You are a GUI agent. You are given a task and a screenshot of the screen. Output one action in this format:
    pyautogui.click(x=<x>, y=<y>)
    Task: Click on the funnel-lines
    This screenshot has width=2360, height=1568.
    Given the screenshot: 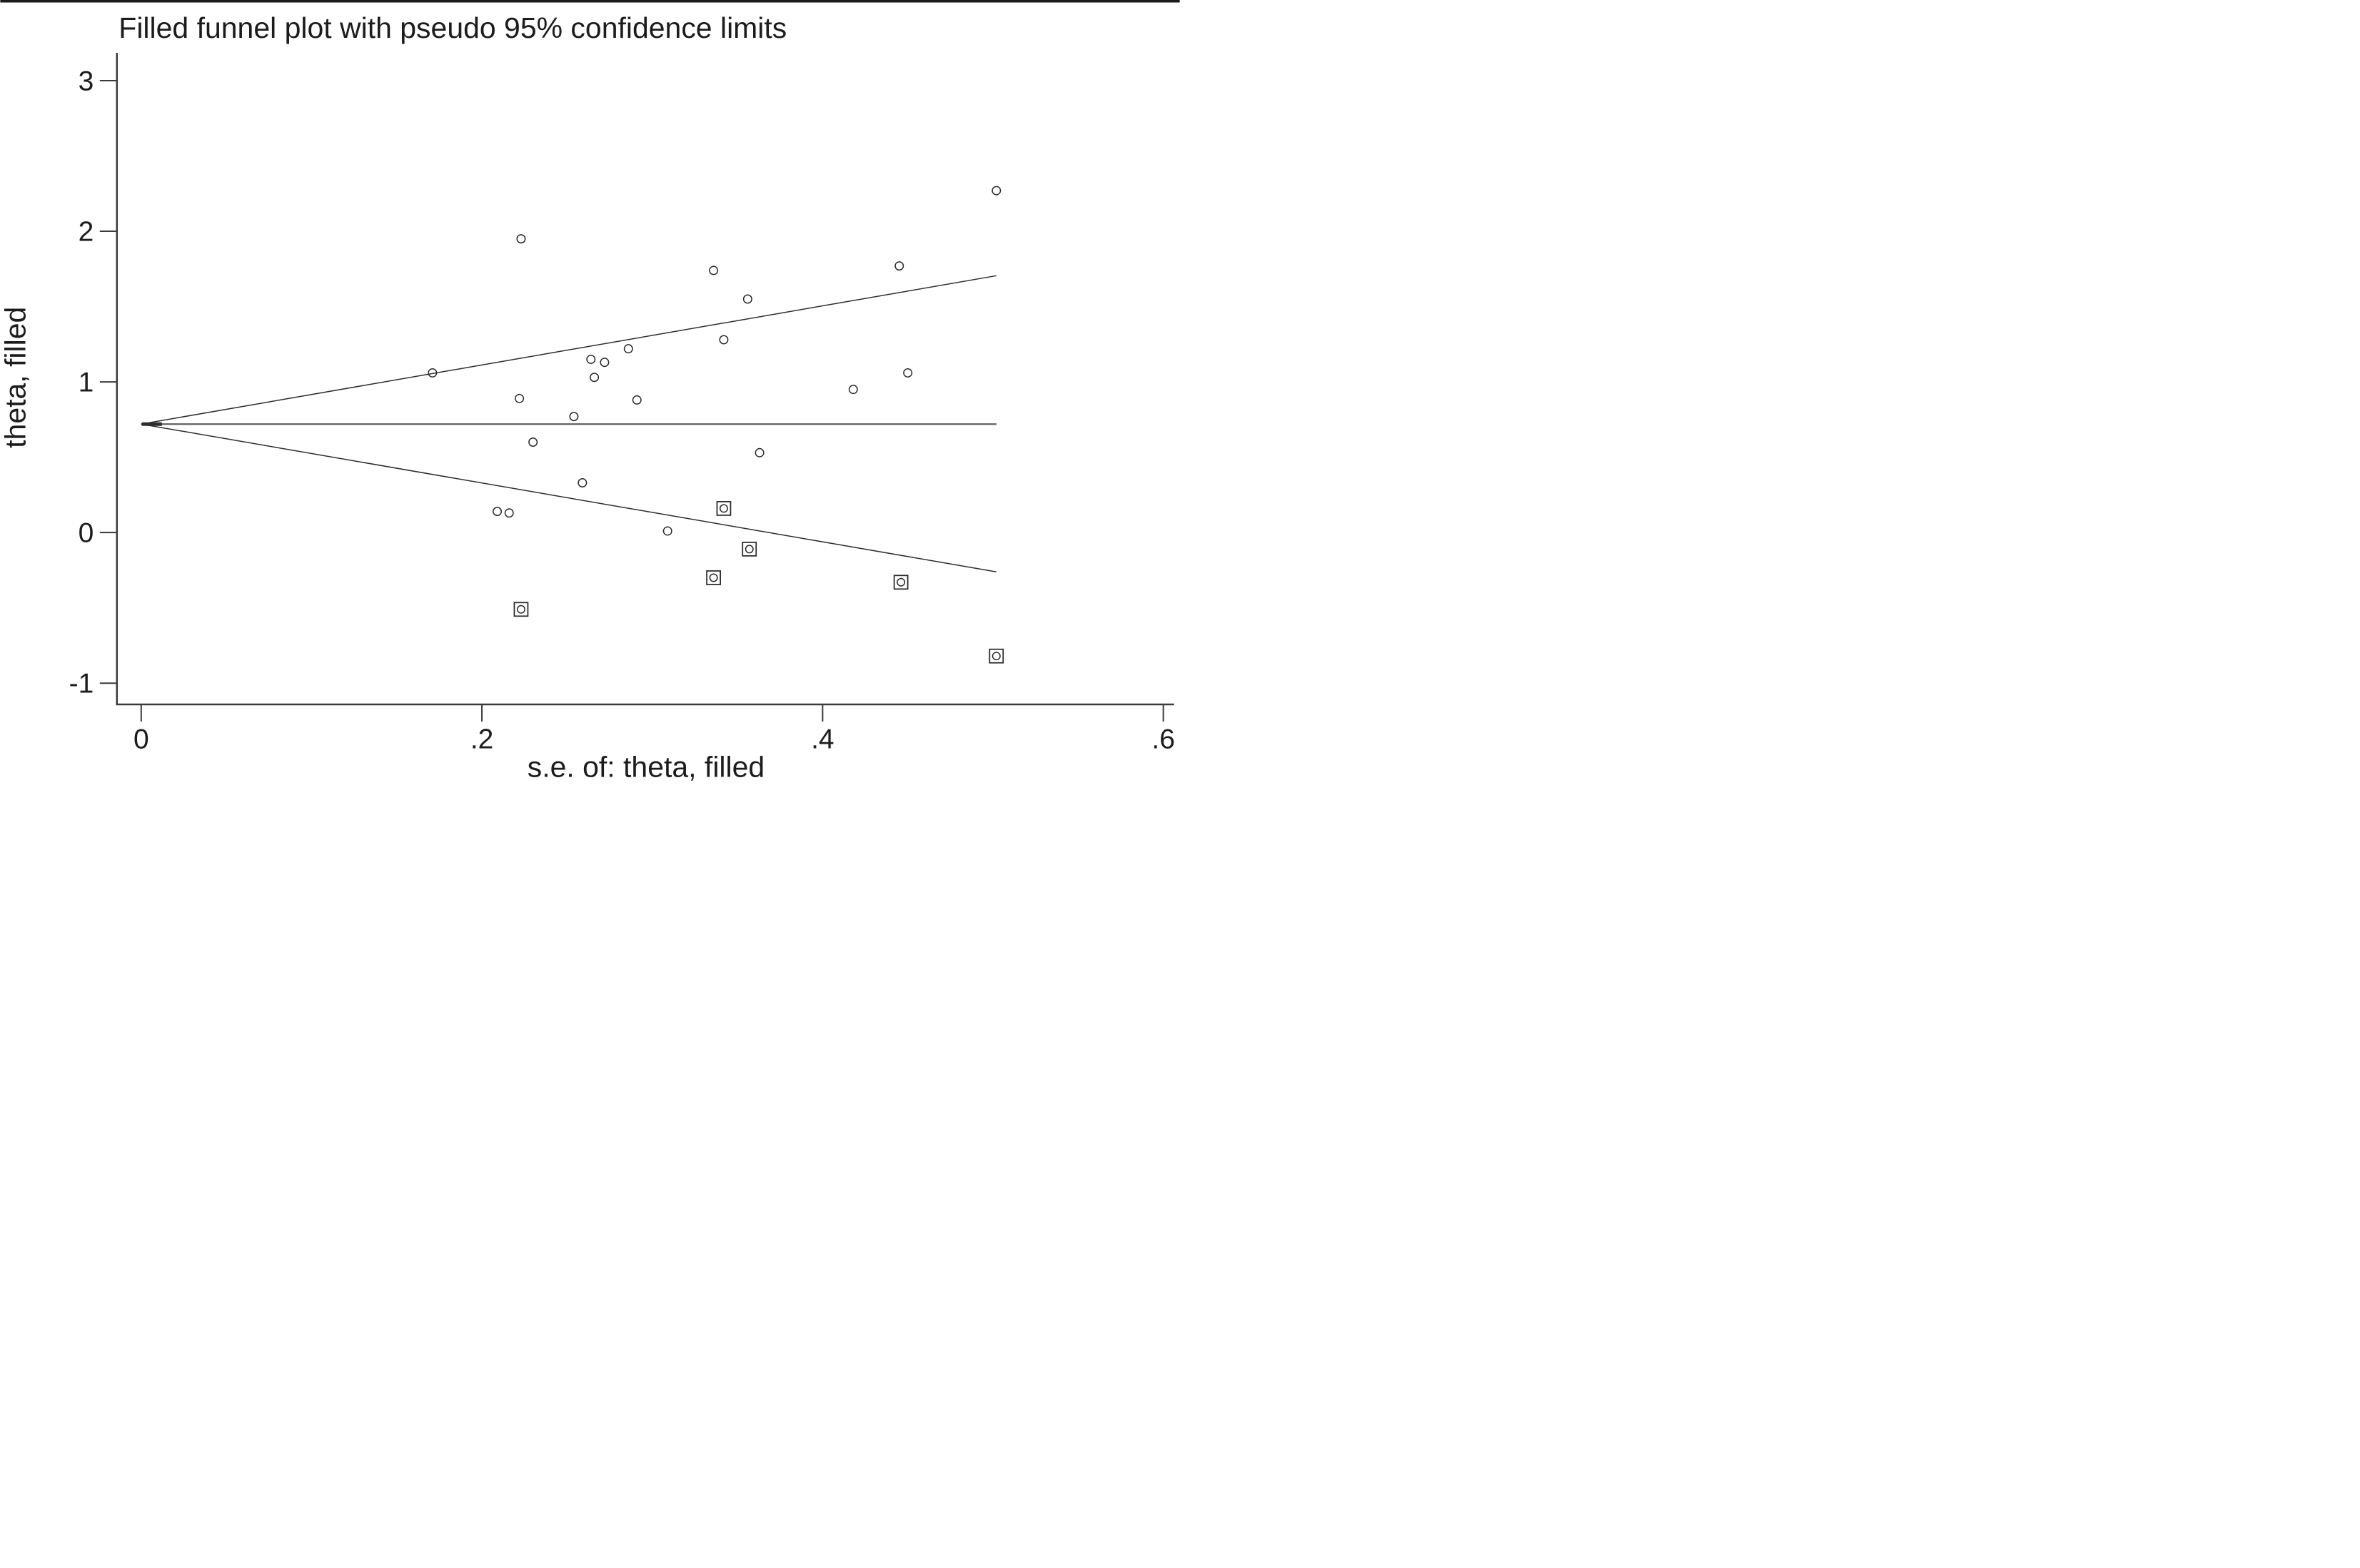 What is the action you would take?
    pyautogui.click(x=569, y=423)
    